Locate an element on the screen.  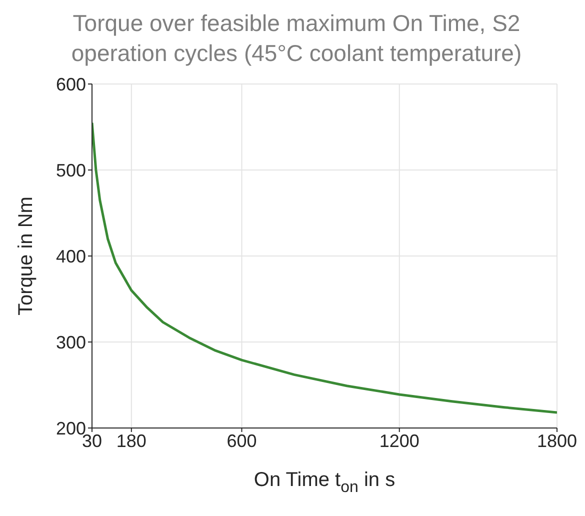
y-axis-title: Torque in Nm is located at coordinates (26, 256).